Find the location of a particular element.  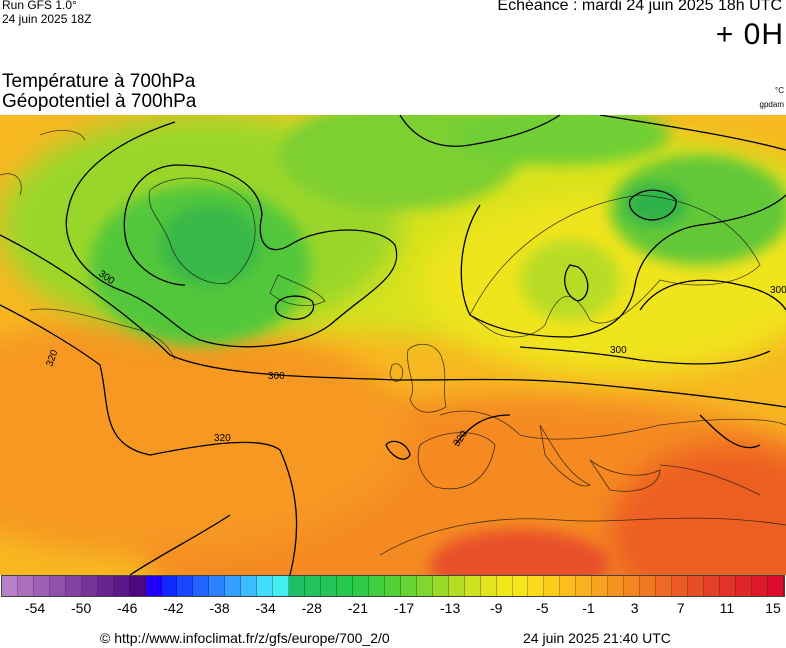

geopotential-unit: gpdam is located at coordinates (771, 104).